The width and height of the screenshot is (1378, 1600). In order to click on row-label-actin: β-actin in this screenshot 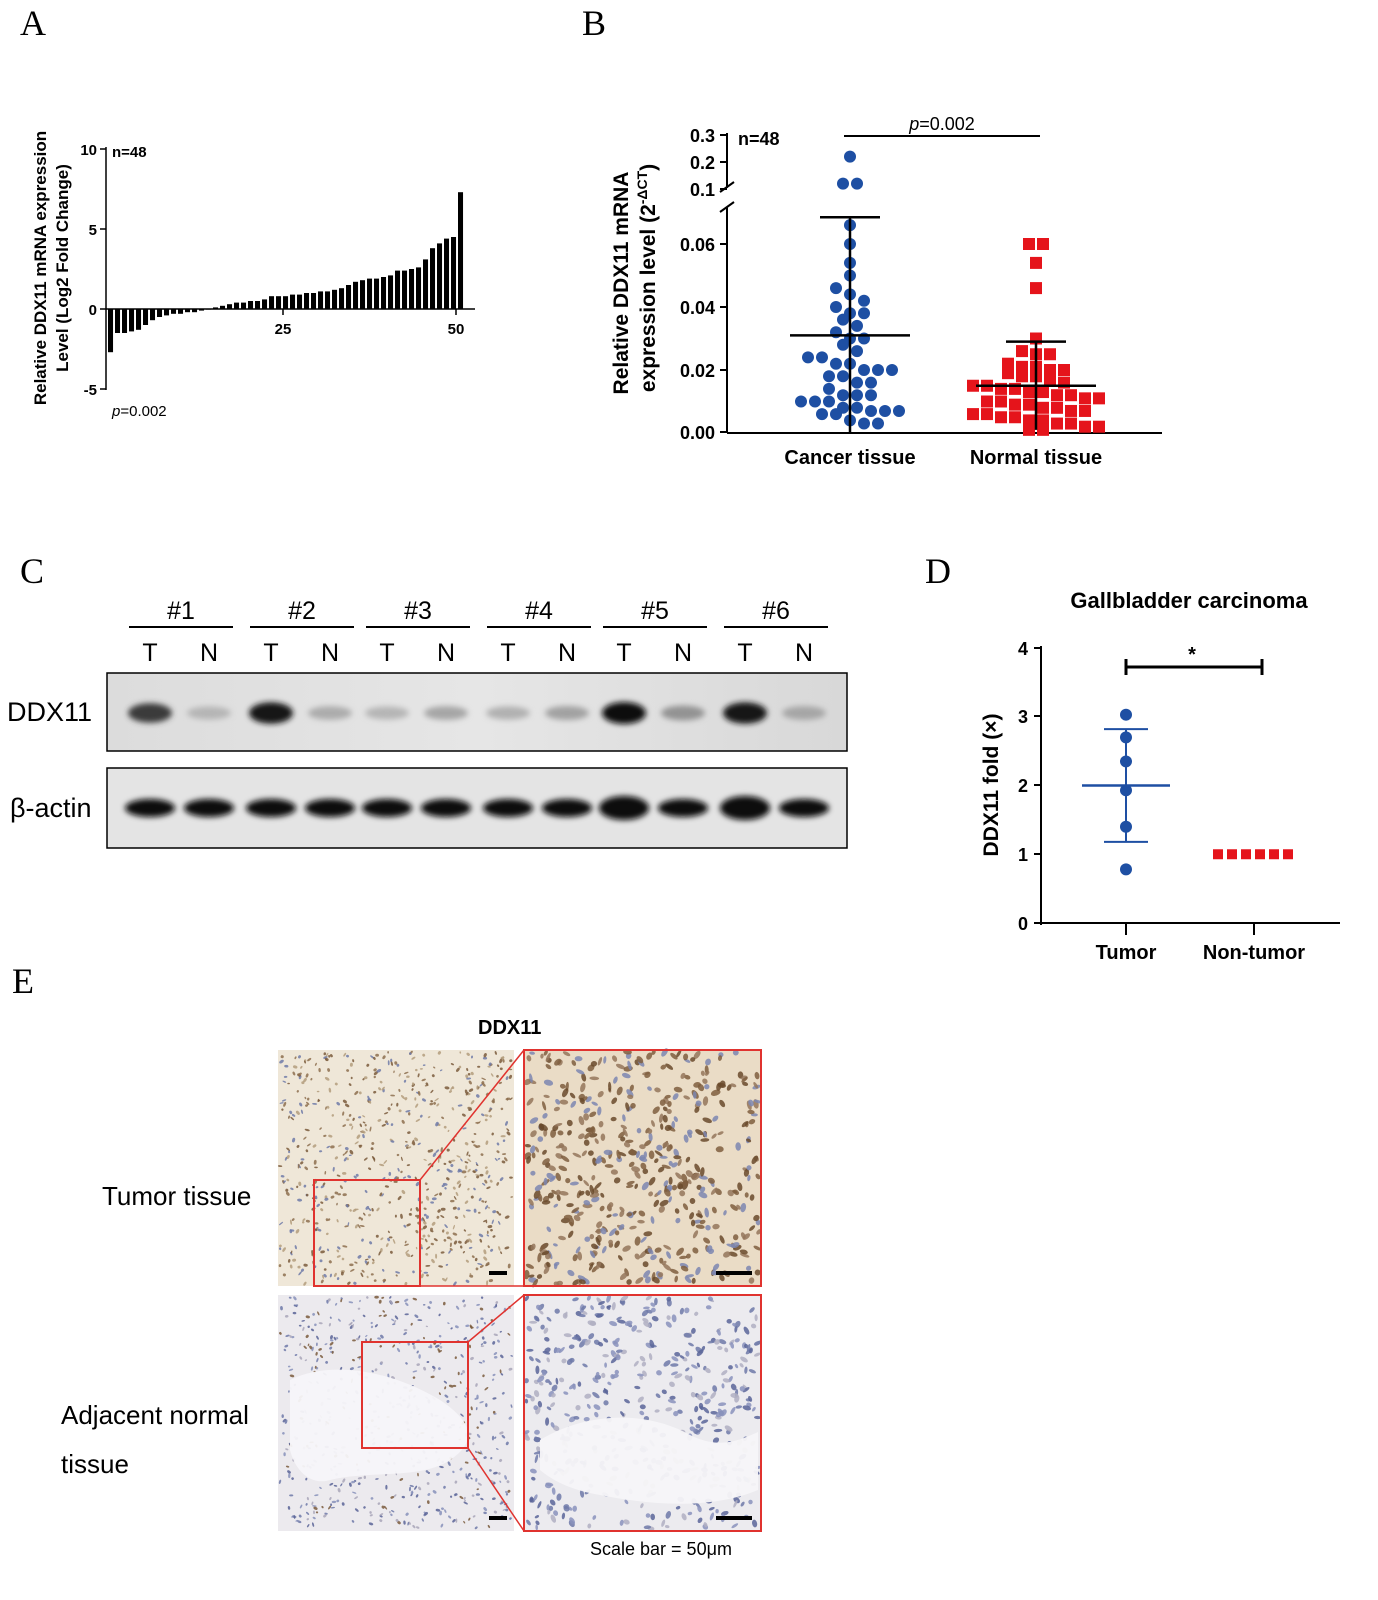, I will do `click(51, 808)`.